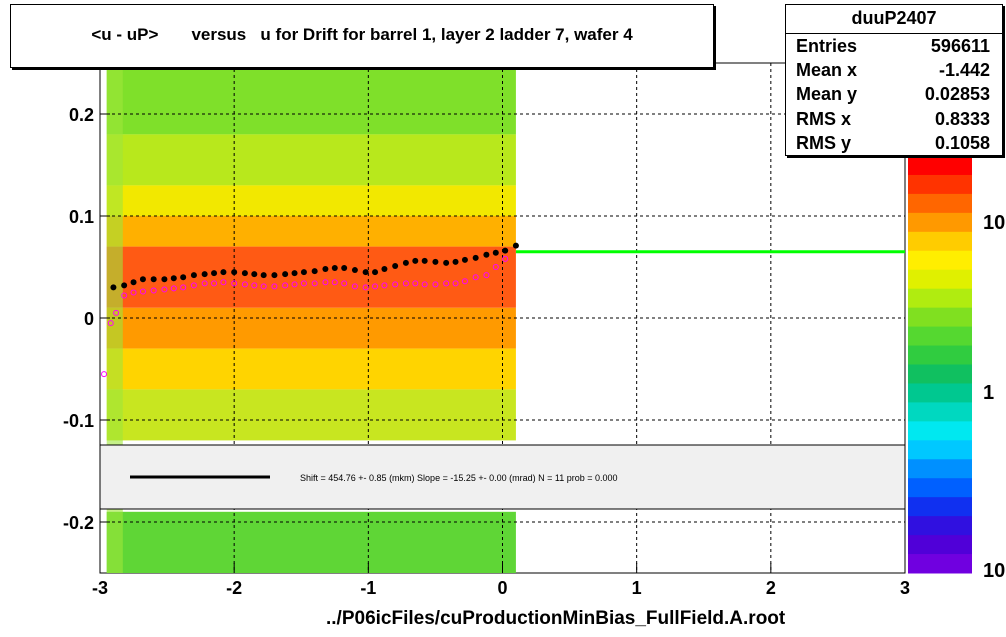  I want to click on y-tick-label: 0, so click(89, 319).